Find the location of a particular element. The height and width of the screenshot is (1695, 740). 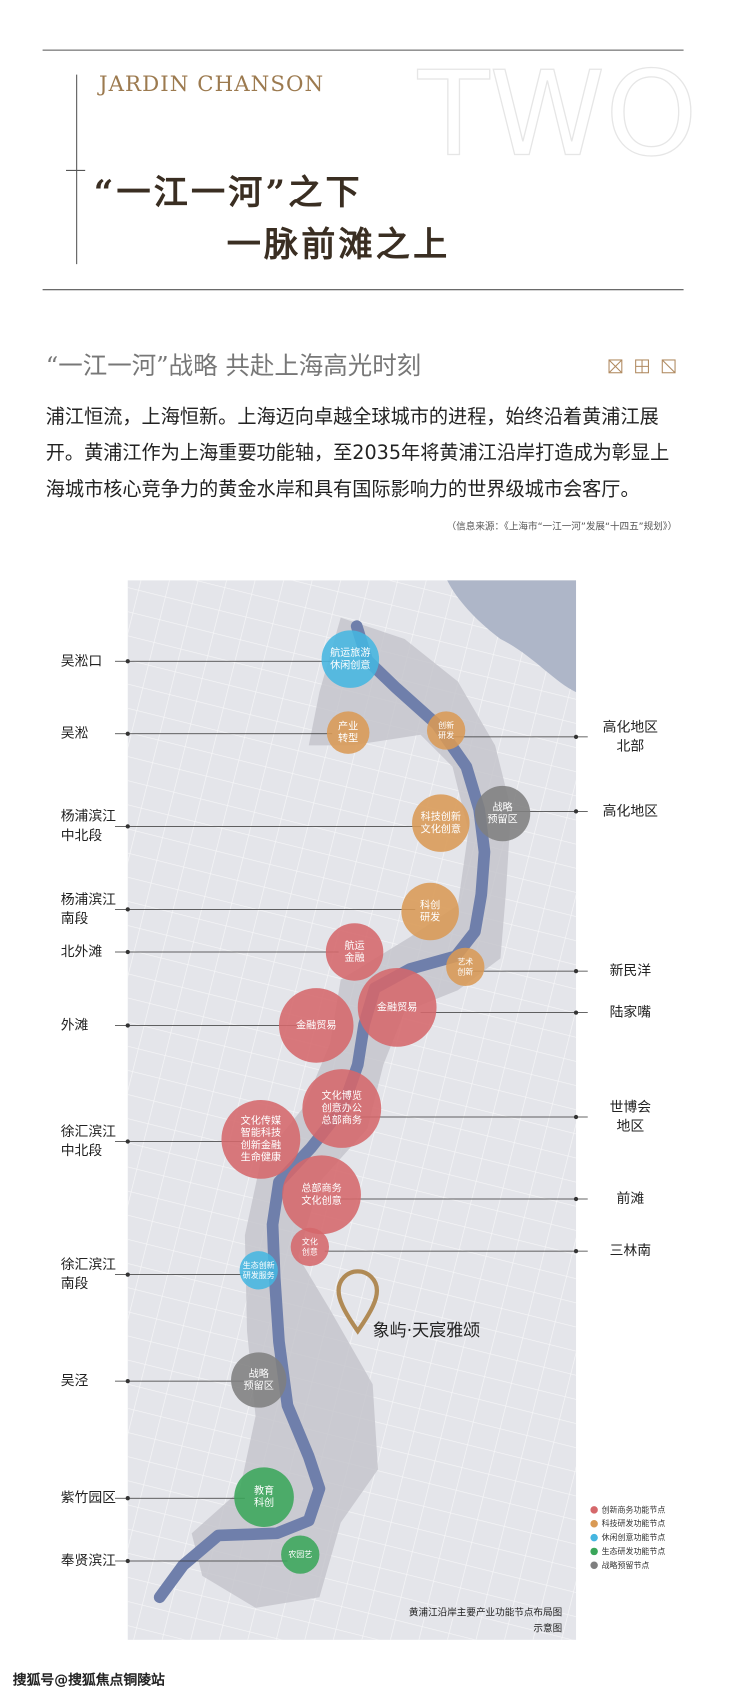

node-label: 科创 is located at coordinates (264, 1502).